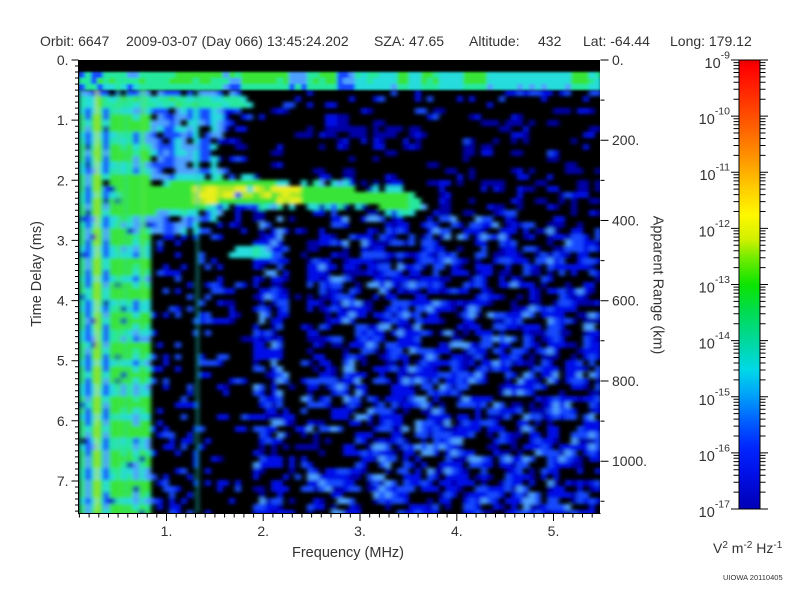 Image resolution: width=800 pixels, height=600 pixels. What do you see at coordinates (348, 553) in the screenshot?
I see `svg-text: Frequency (MHz)` at bounding box center [348, 553].